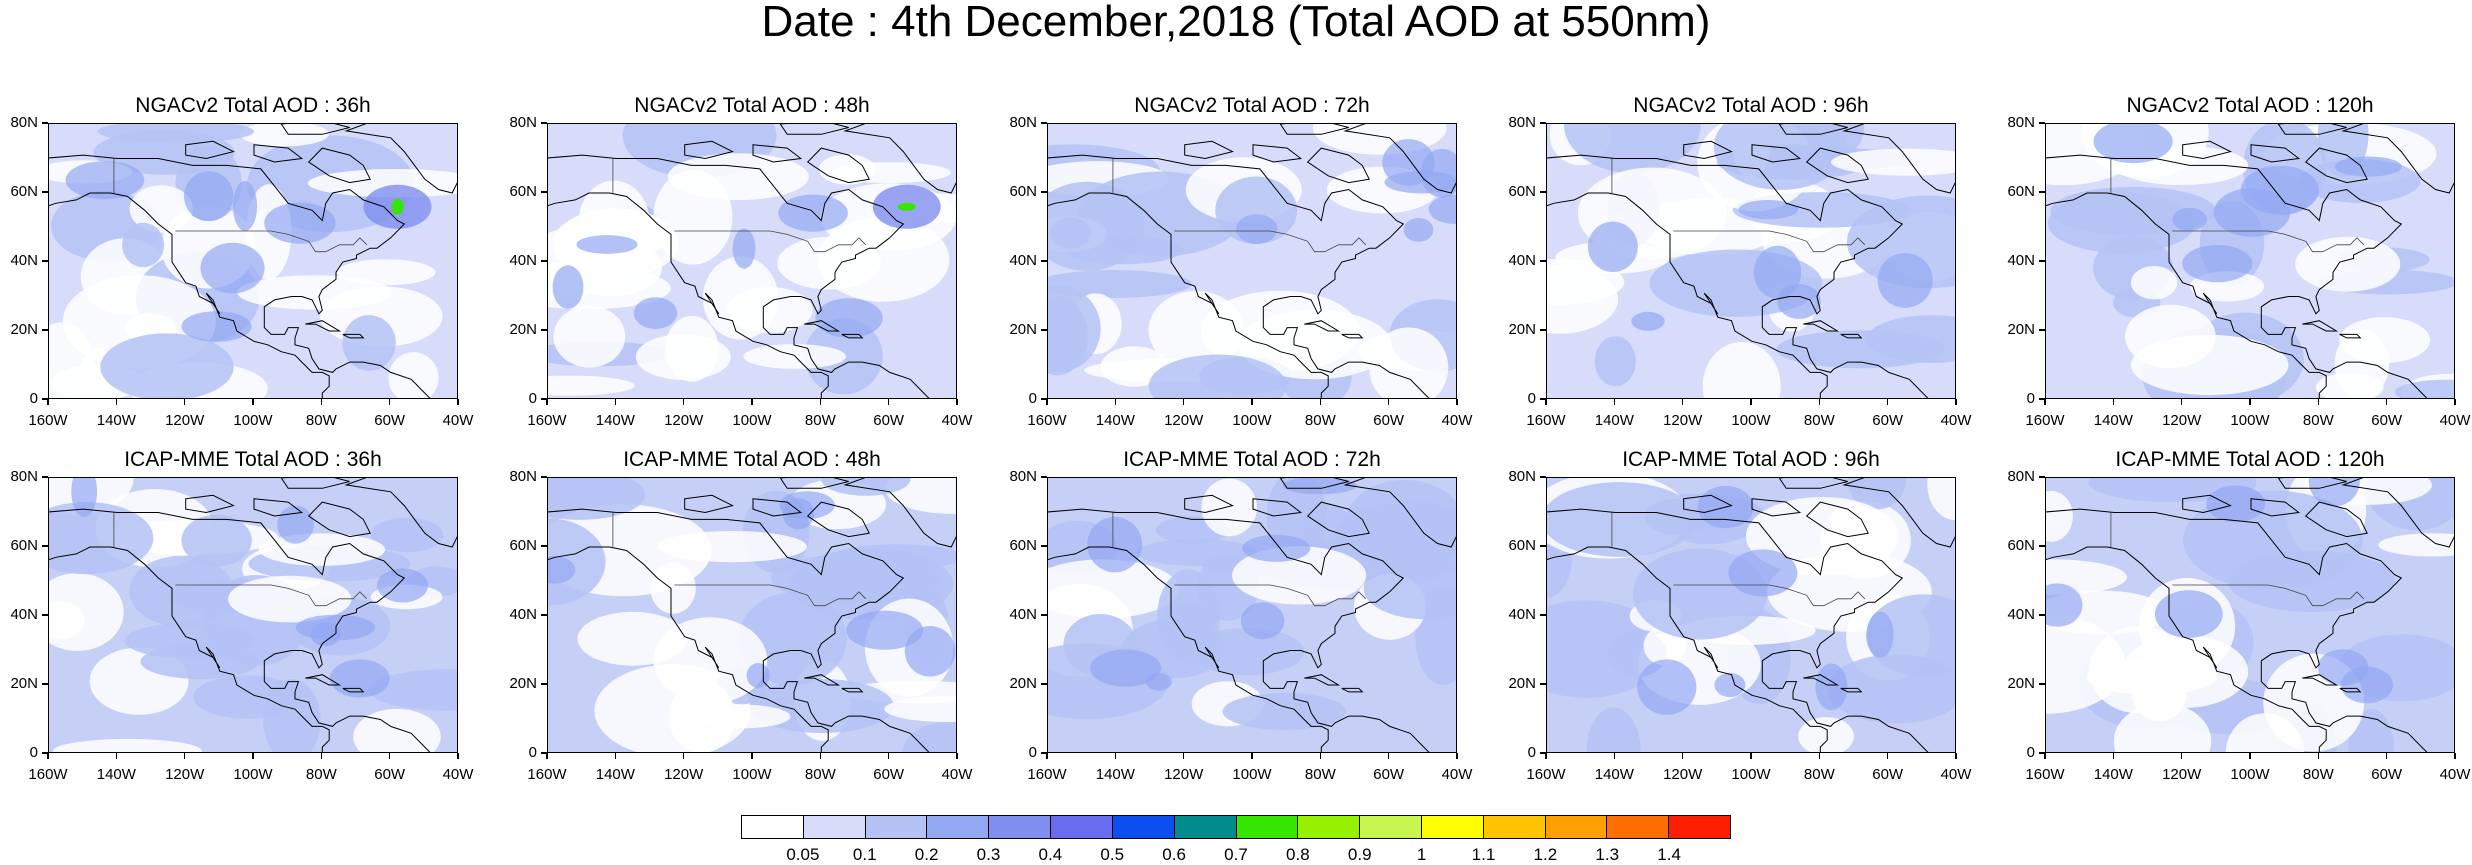 The width and height of the screenshot is (2472, 865). Describe the element at coordinates (803, 854) in the screenshot. I see `colorbar-label: 0.05` at that location.